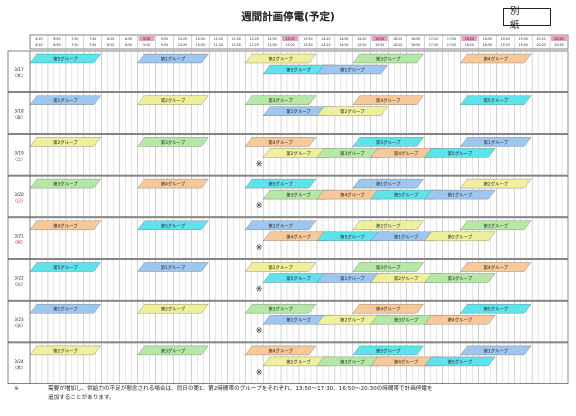 The width and height of the screenshot is (576, 416). I want to click on time-label: 6:20, so click(38, 45).